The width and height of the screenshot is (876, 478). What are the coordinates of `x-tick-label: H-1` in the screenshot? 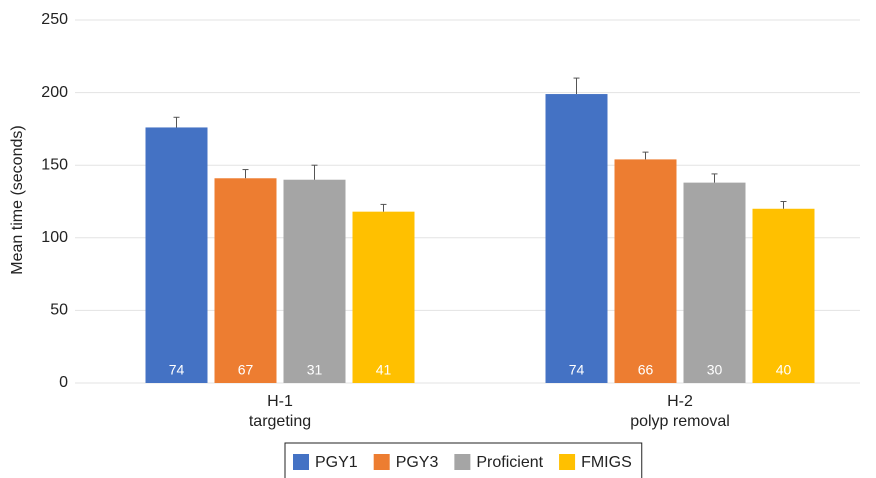 It's located at (280, 401).